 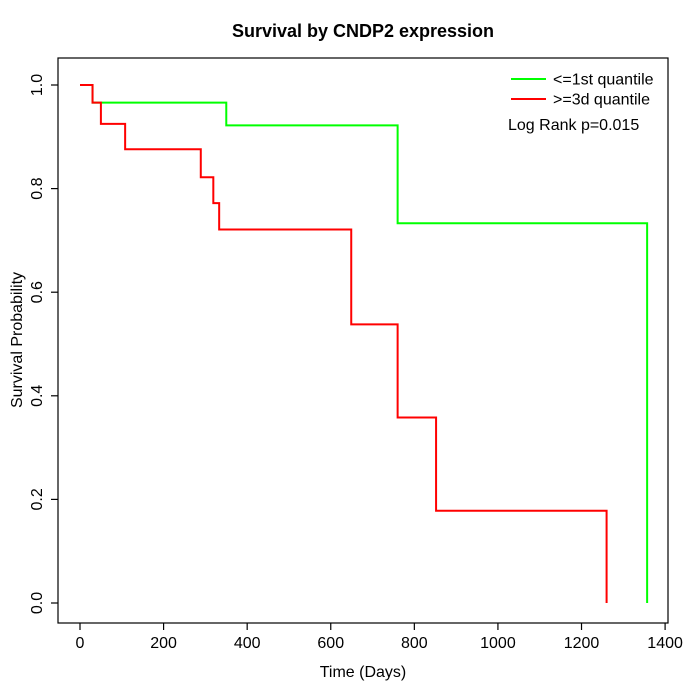 What do you see at coordinates (601, 100) in the screenshot?
I see `legend-label-high-expression: >=3d quantile` at bounding box center [601, 100].